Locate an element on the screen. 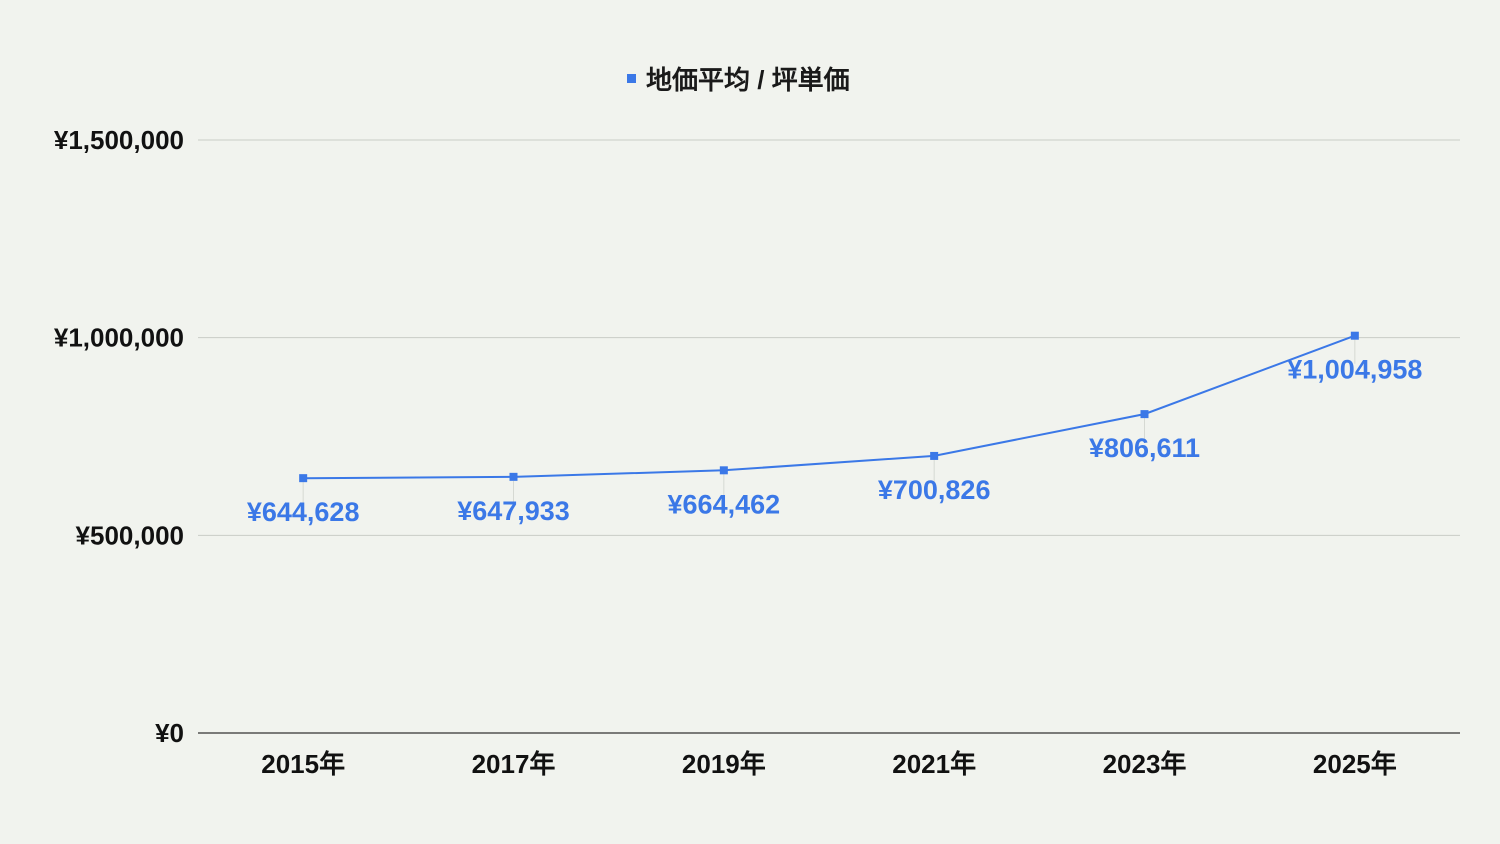  data-label: ¥644,628 is located at coordinates (303, 512).